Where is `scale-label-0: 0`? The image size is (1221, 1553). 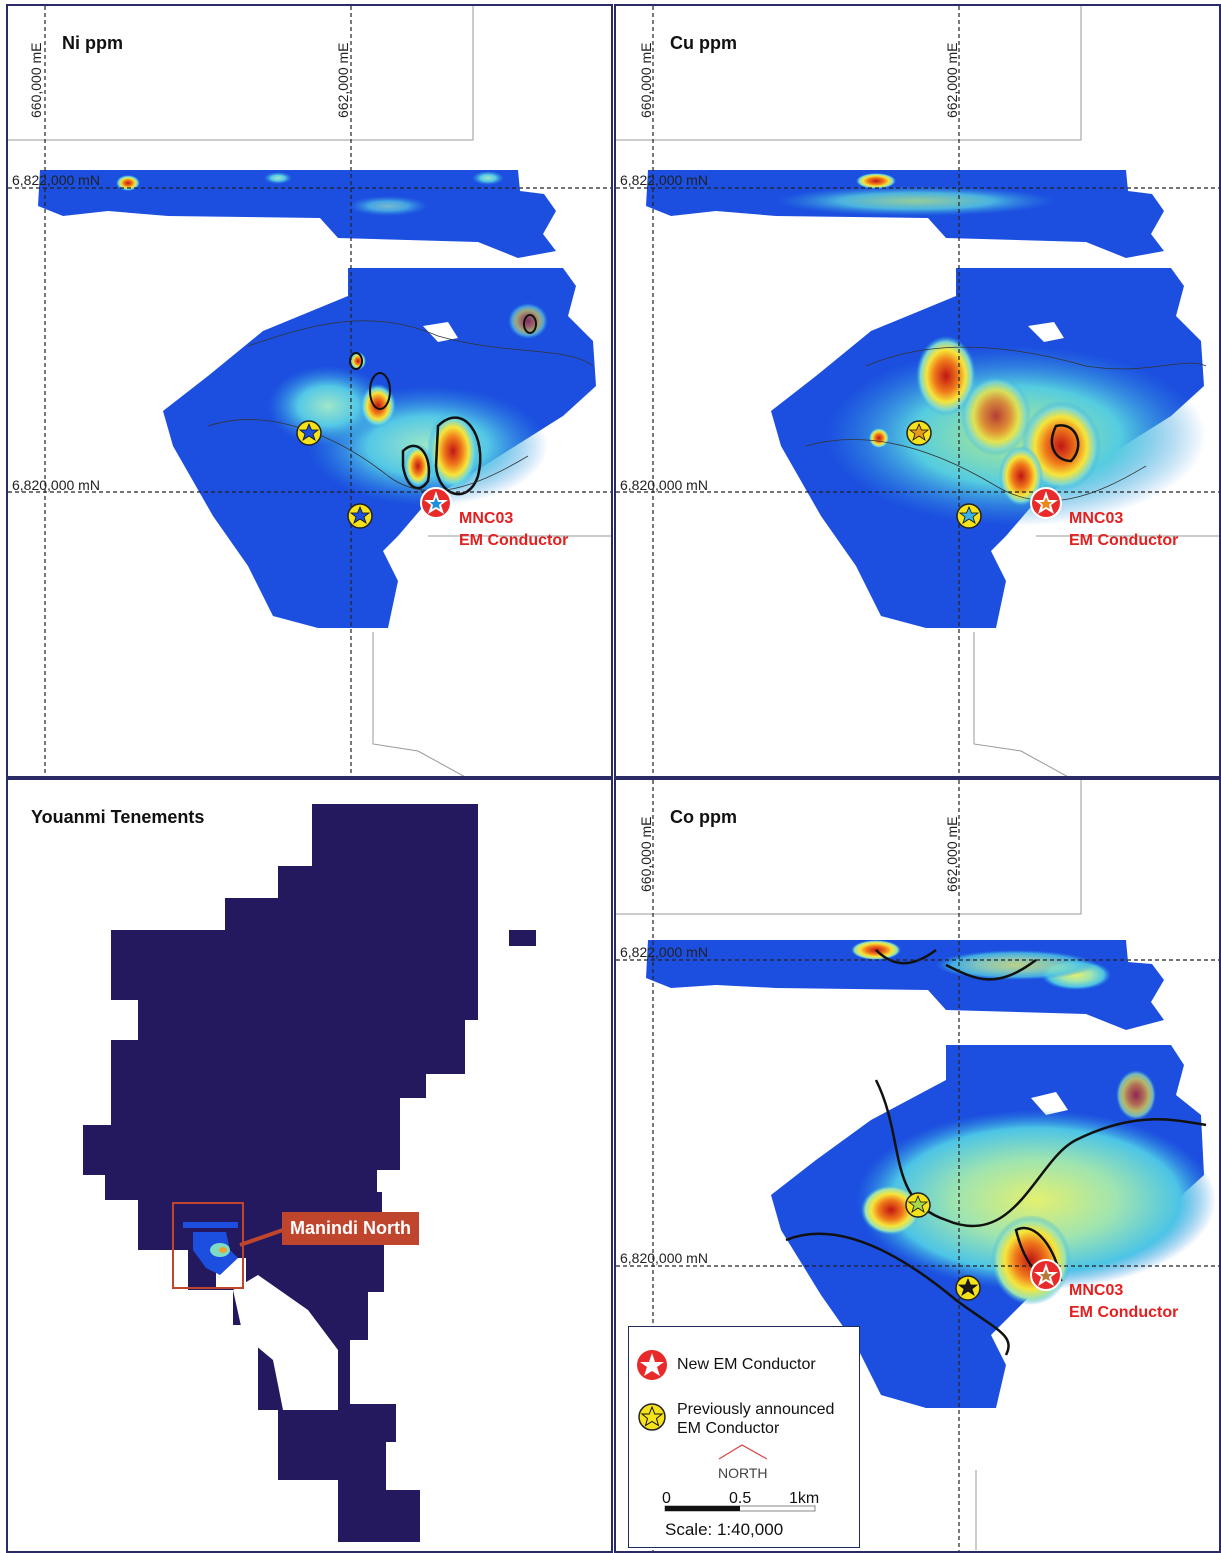
scale-label-0: 0 is located at coordinates (666, 1498).